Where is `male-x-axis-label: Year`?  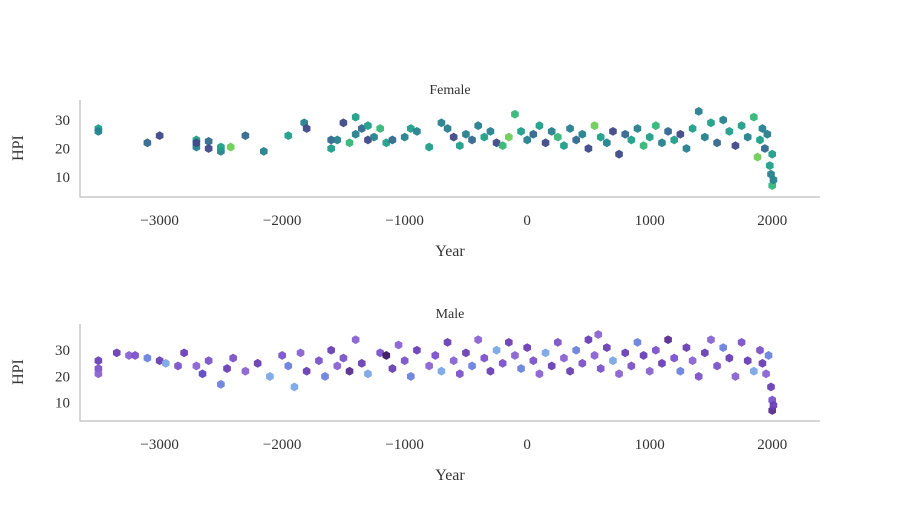 male-x-axis-label: Year is located at coordinates (450, 475).